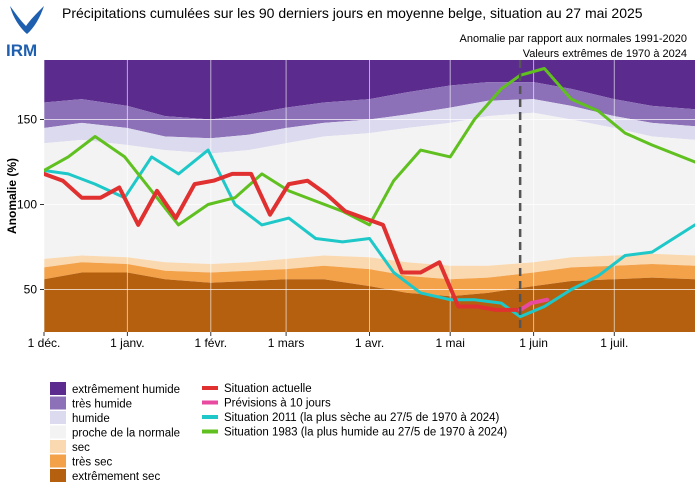 Image resolution: width=700 pixels, height=490 pixels. What do you see at coordinates (27, 120) in the screenshot?
I see `y-tick-label: 150` at bounding box center [27, 120].